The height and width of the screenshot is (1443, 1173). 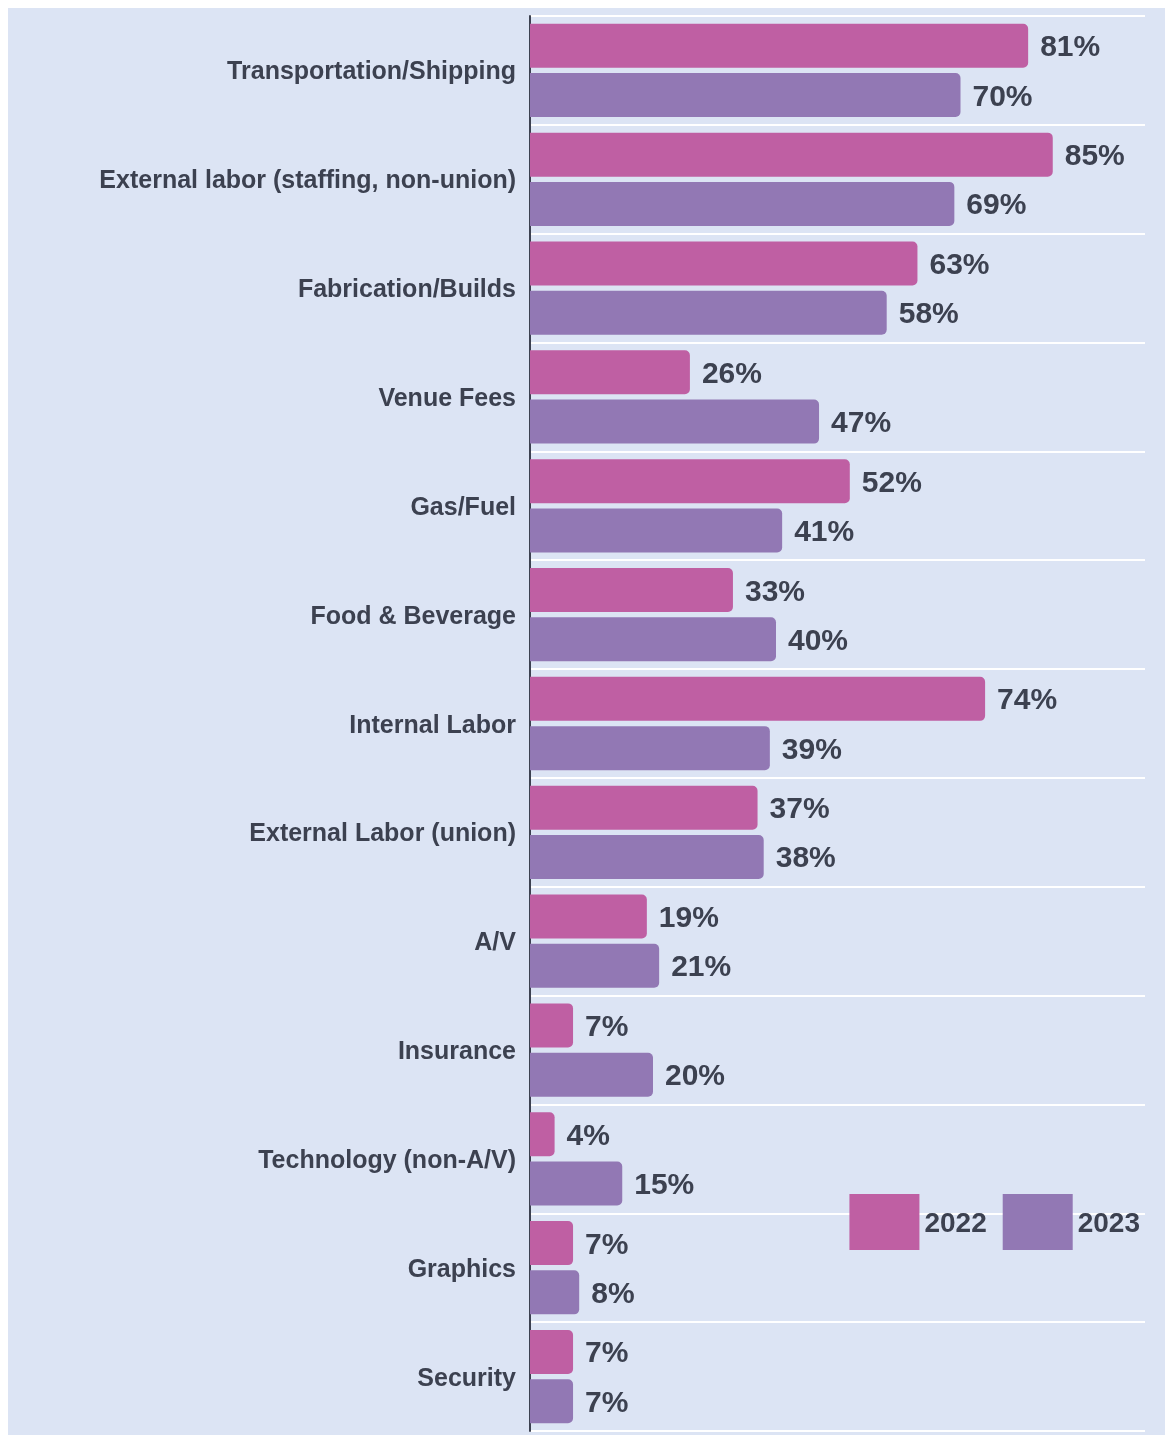 What do you see at coordinates (824, 530) in the screenshot?
I see `data-label: 41%` at bounding box center [824, 530].